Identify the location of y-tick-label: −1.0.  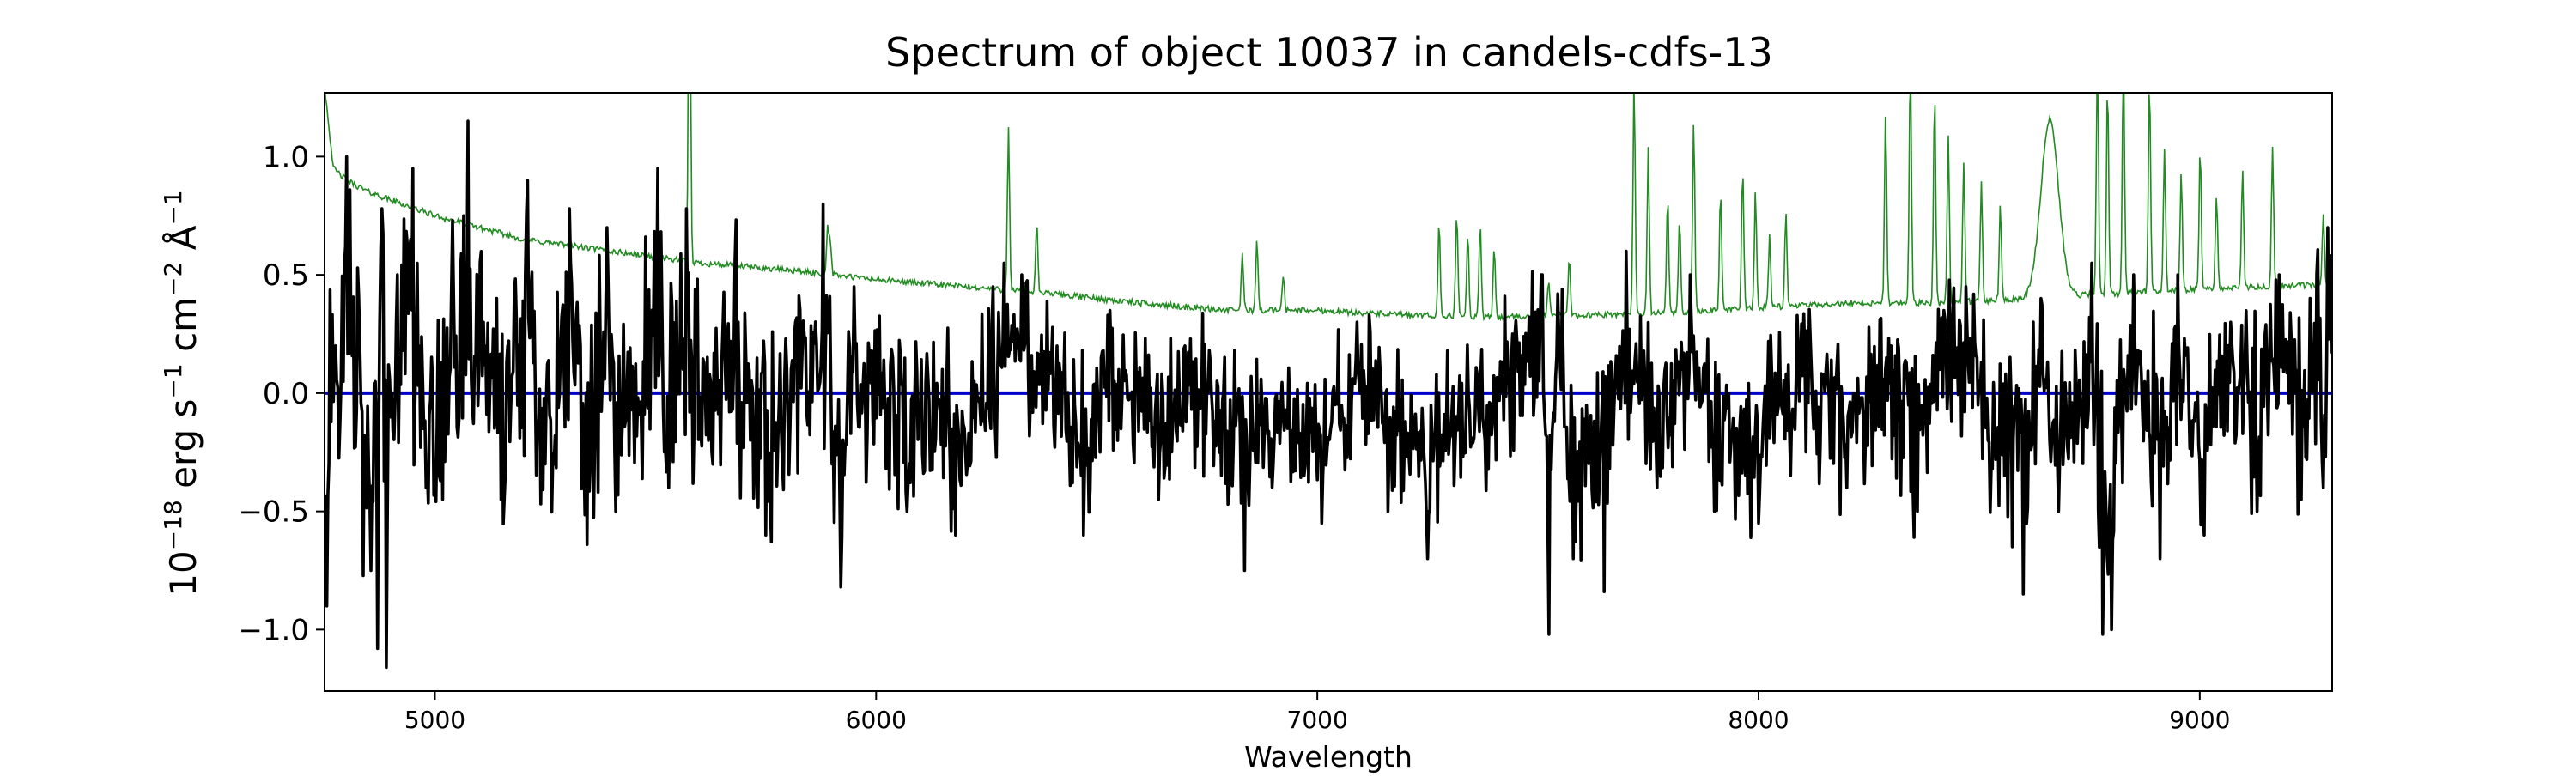
(273, 630).